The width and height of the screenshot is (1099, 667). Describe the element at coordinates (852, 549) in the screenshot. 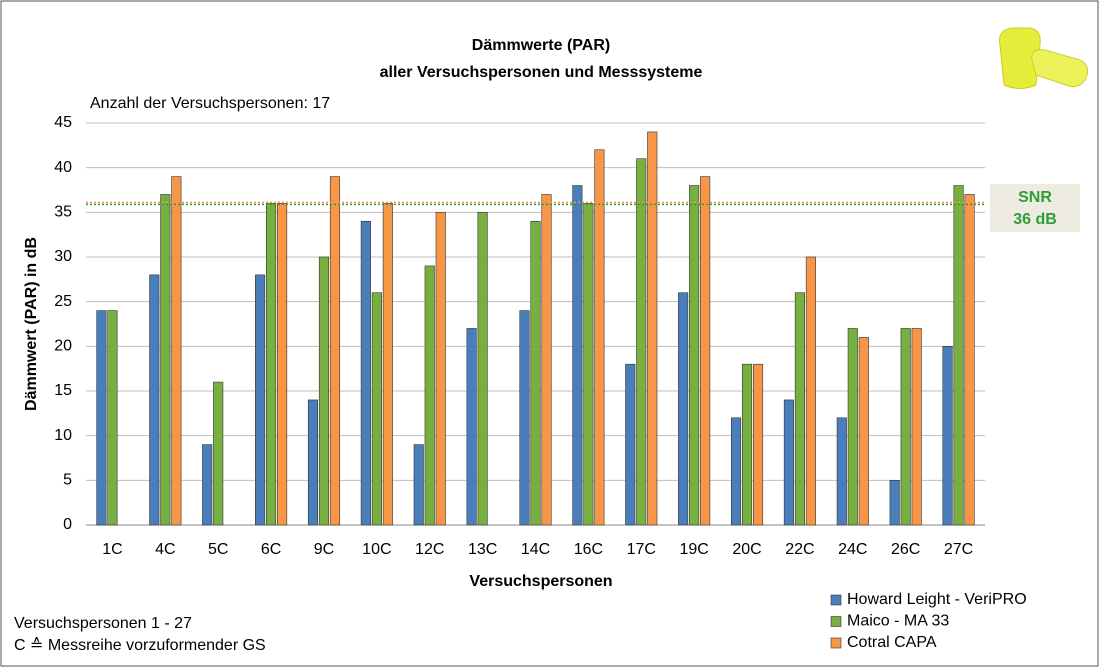

I see `x-tick-label: 24C` at that location.